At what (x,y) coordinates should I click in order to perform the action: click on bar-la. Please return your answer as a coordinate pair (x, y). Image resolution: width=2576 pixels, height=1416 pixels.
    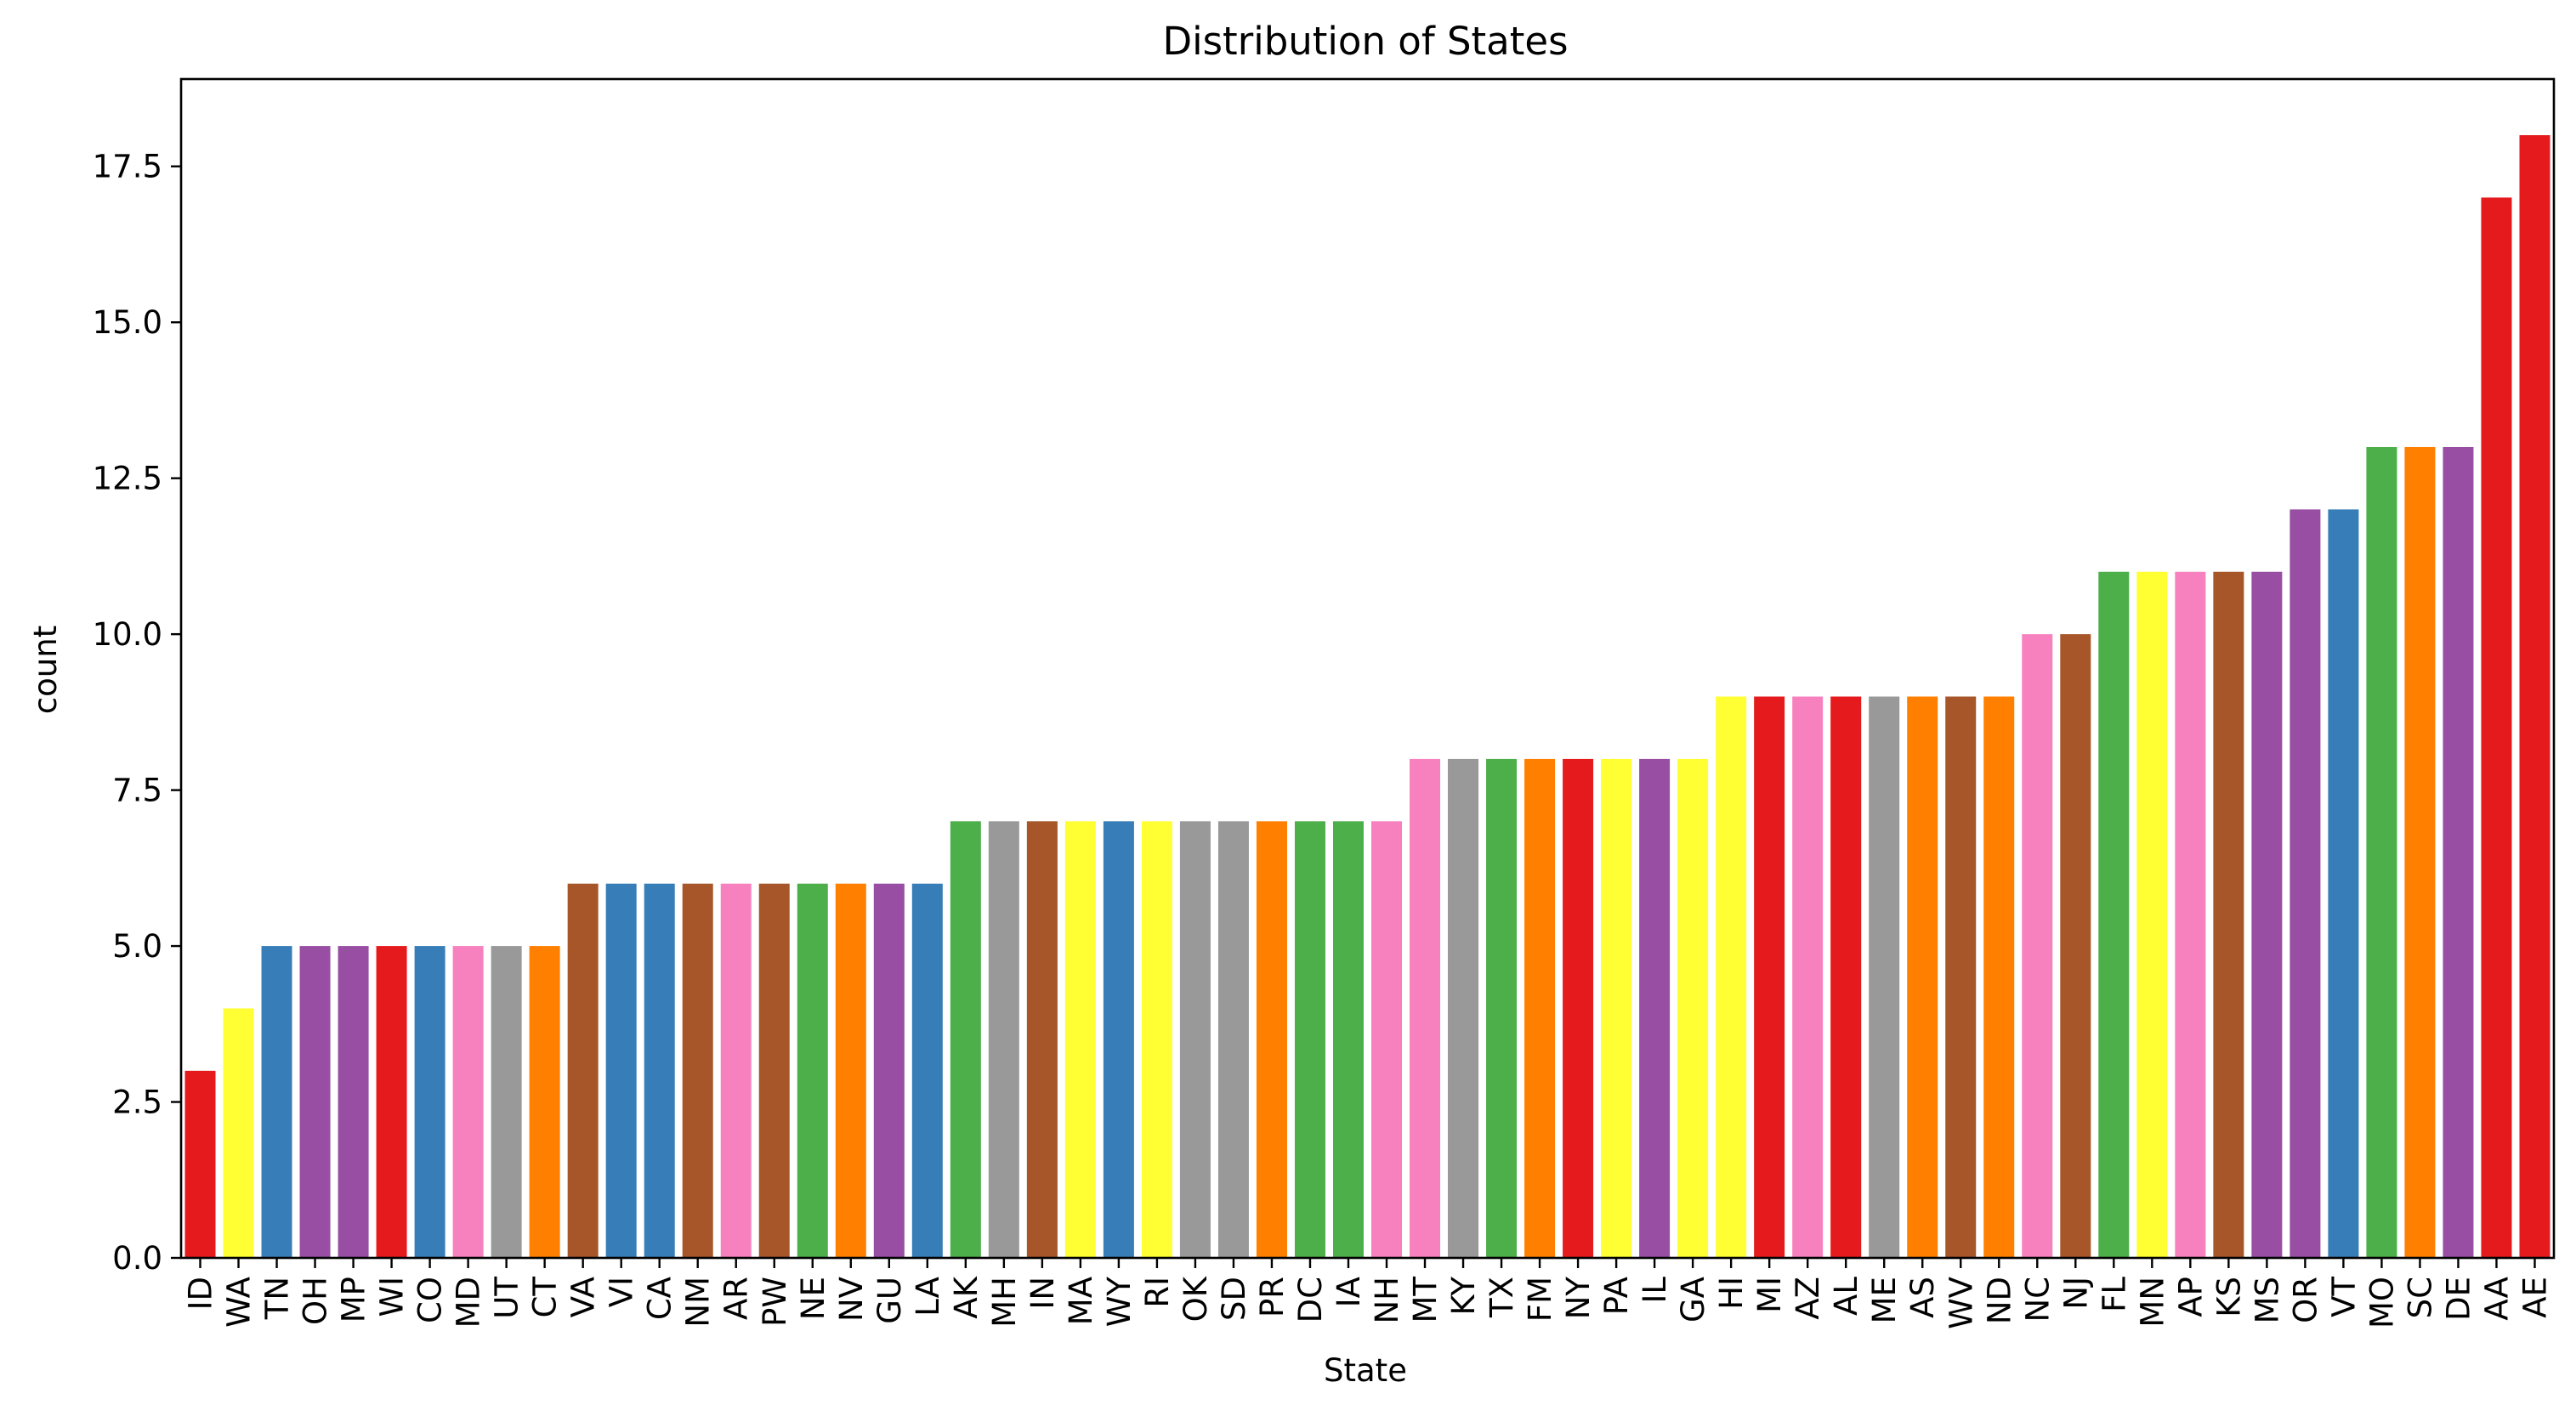
    Looking at the image, I should click on (927, 1070).